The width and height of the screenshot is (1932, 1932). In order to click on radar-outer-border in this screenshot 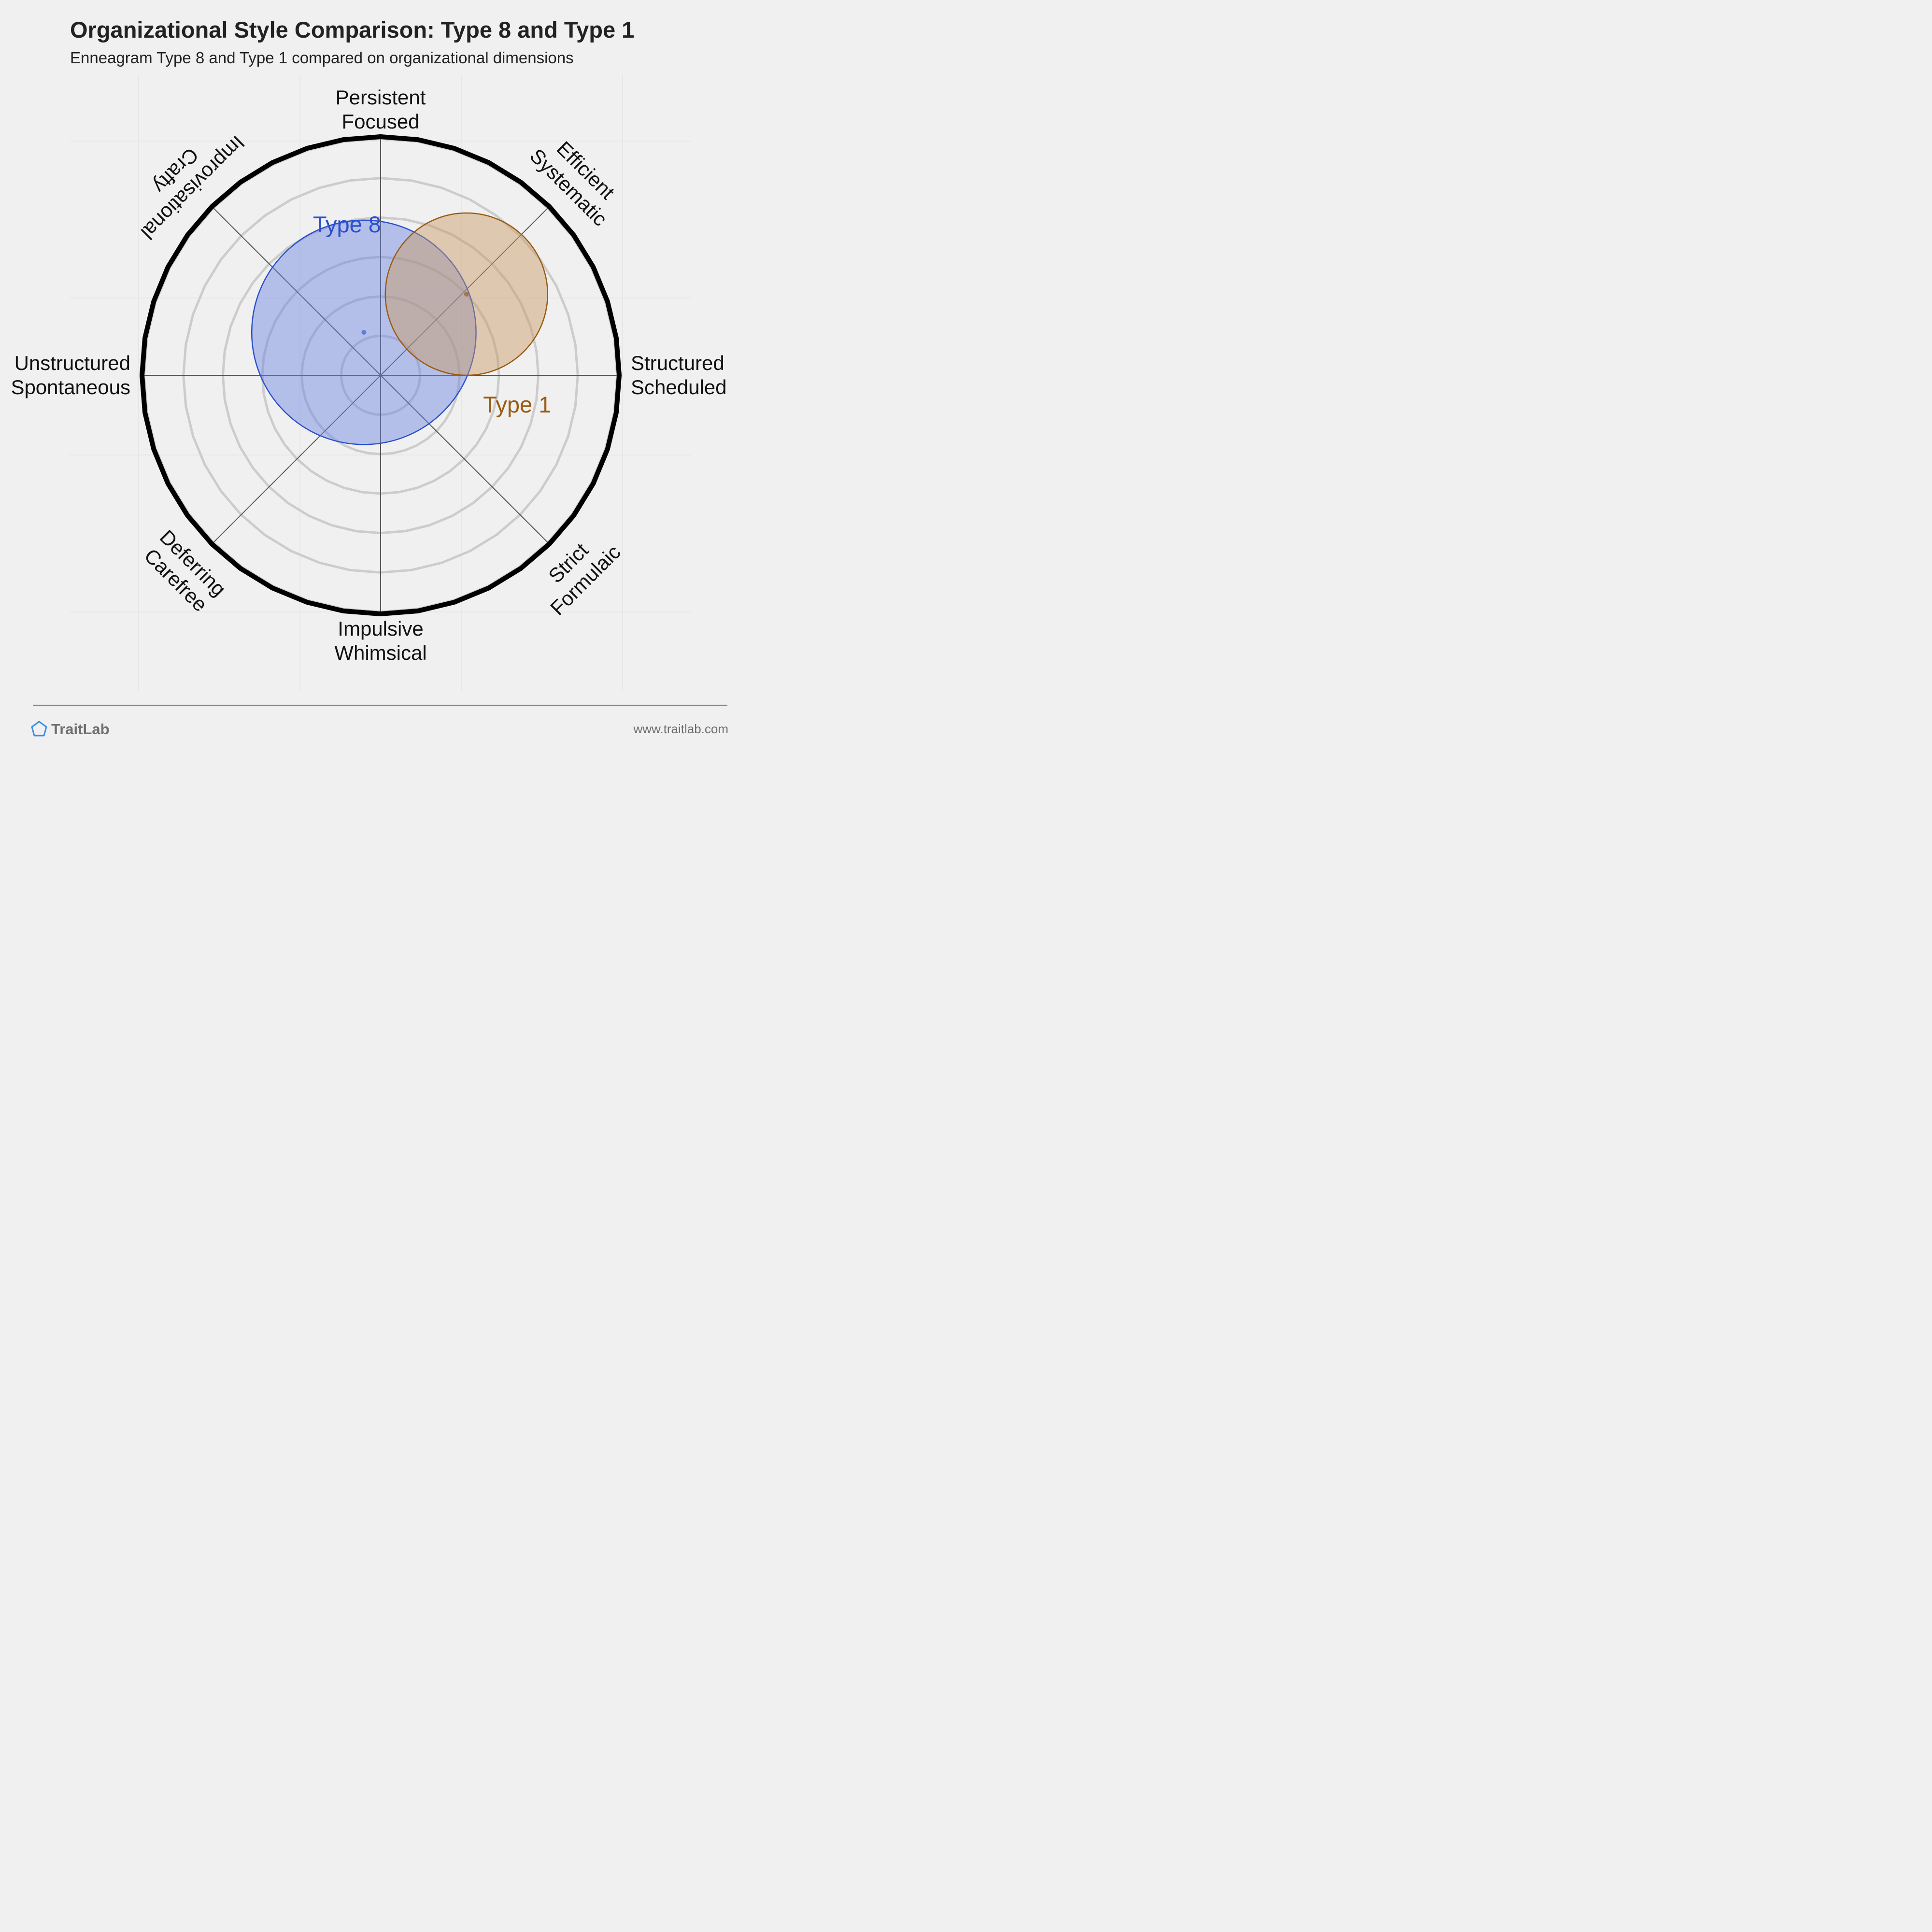, I will do `click(381, 375)`.